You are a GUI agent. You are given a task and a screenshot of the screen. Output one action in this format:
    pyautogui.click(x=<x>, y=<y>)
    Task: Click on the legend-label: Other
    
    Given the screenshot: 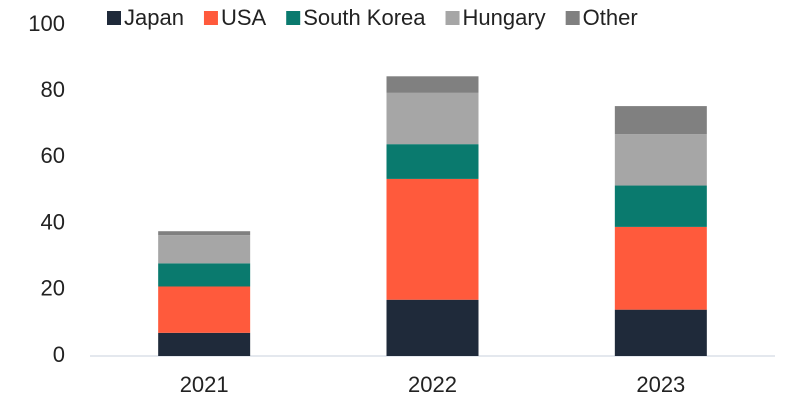 What is the action you would take?
    pyautogui.click(x=610, y=17)
    